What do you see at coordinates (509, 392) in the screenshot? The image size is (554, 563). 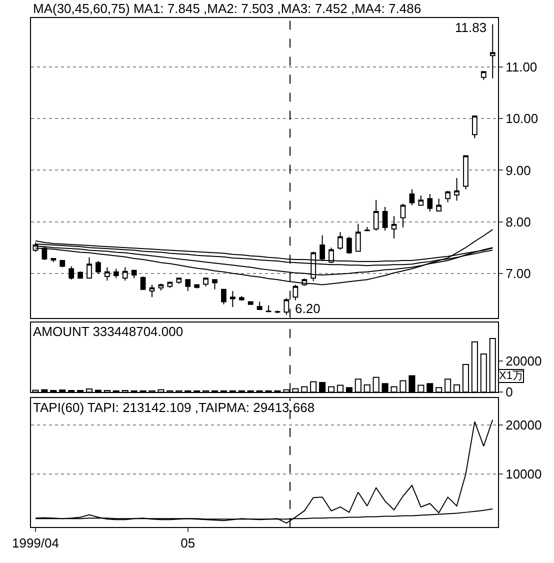 I see `y-tick-label: 0` at bounding box center [509, 392].